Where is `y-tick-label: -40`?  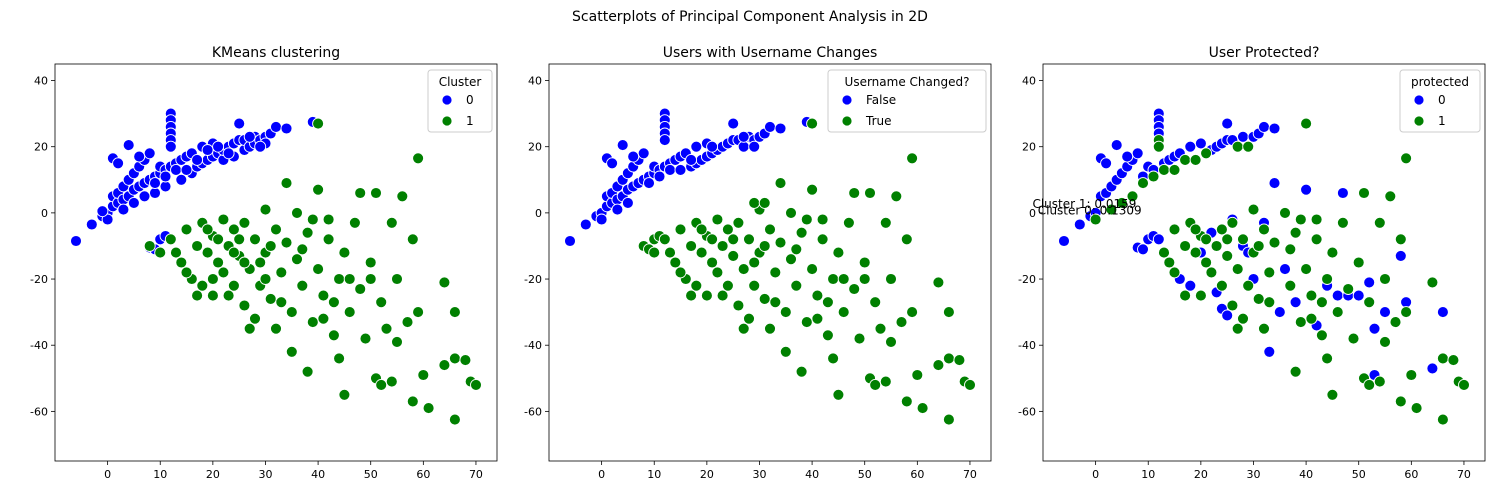
y-tick-label: -40 is located at coordinates (533, 345).